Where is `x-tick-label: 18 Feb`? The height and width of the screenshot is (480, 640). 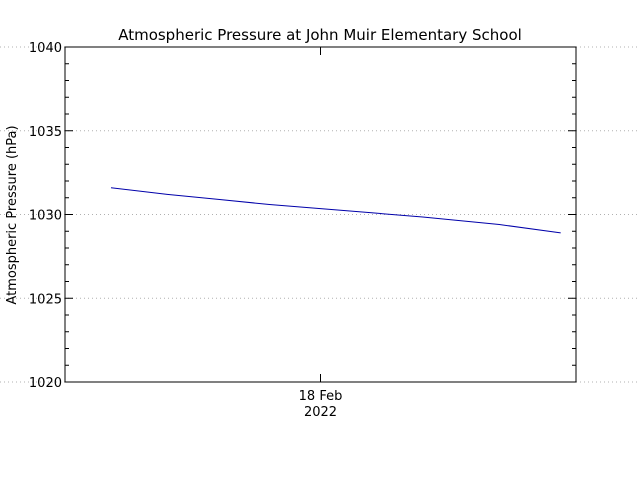 x-tick-label: 18 Feb is located at coordinates (321, 396).